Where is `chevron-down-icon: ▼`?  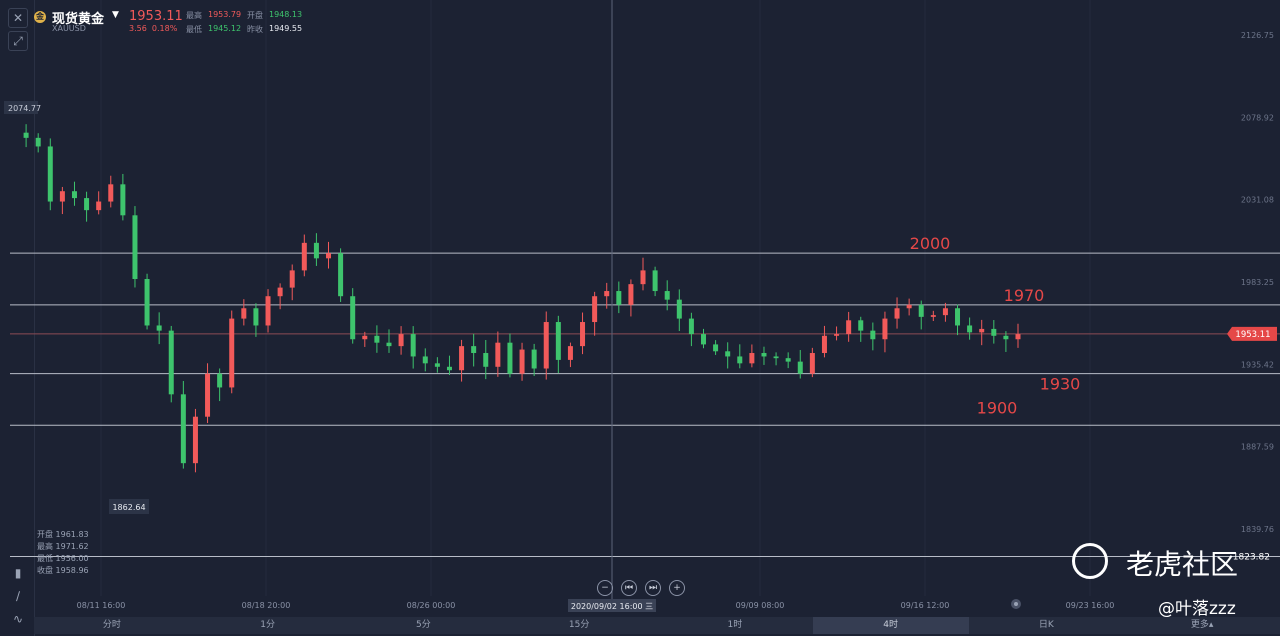 chevron-down-icon: ▼ is located at coordinates (115, 15).